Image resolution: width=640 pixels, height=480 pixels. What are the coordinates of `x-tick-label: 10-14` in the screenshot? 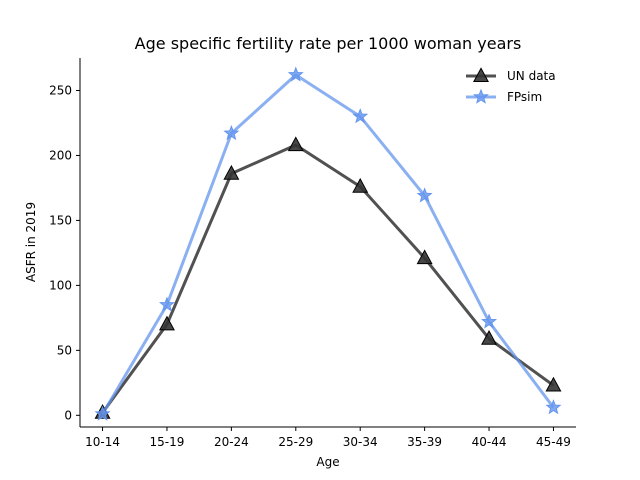 It's located at (102, 442).